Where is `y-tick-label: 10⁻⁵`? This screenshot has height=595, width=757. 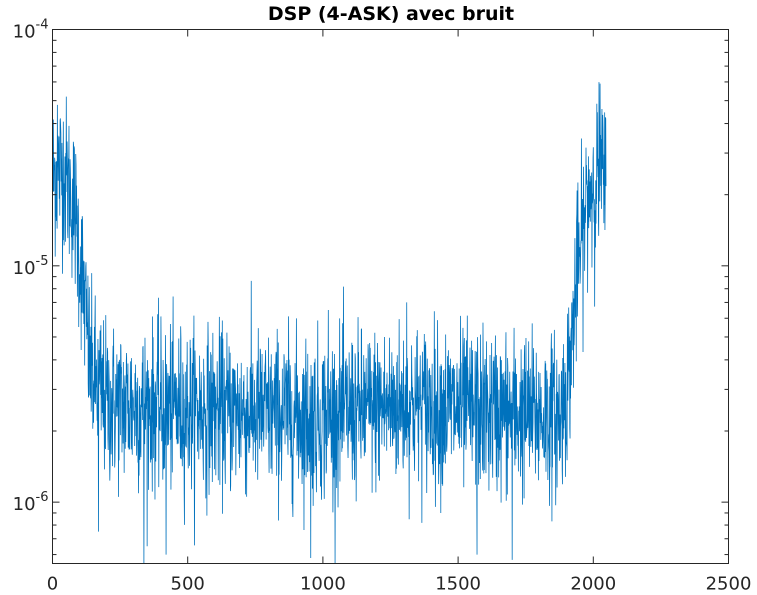 y-tick-label: 10⁻⁵ is located at coordinates (31, 266).